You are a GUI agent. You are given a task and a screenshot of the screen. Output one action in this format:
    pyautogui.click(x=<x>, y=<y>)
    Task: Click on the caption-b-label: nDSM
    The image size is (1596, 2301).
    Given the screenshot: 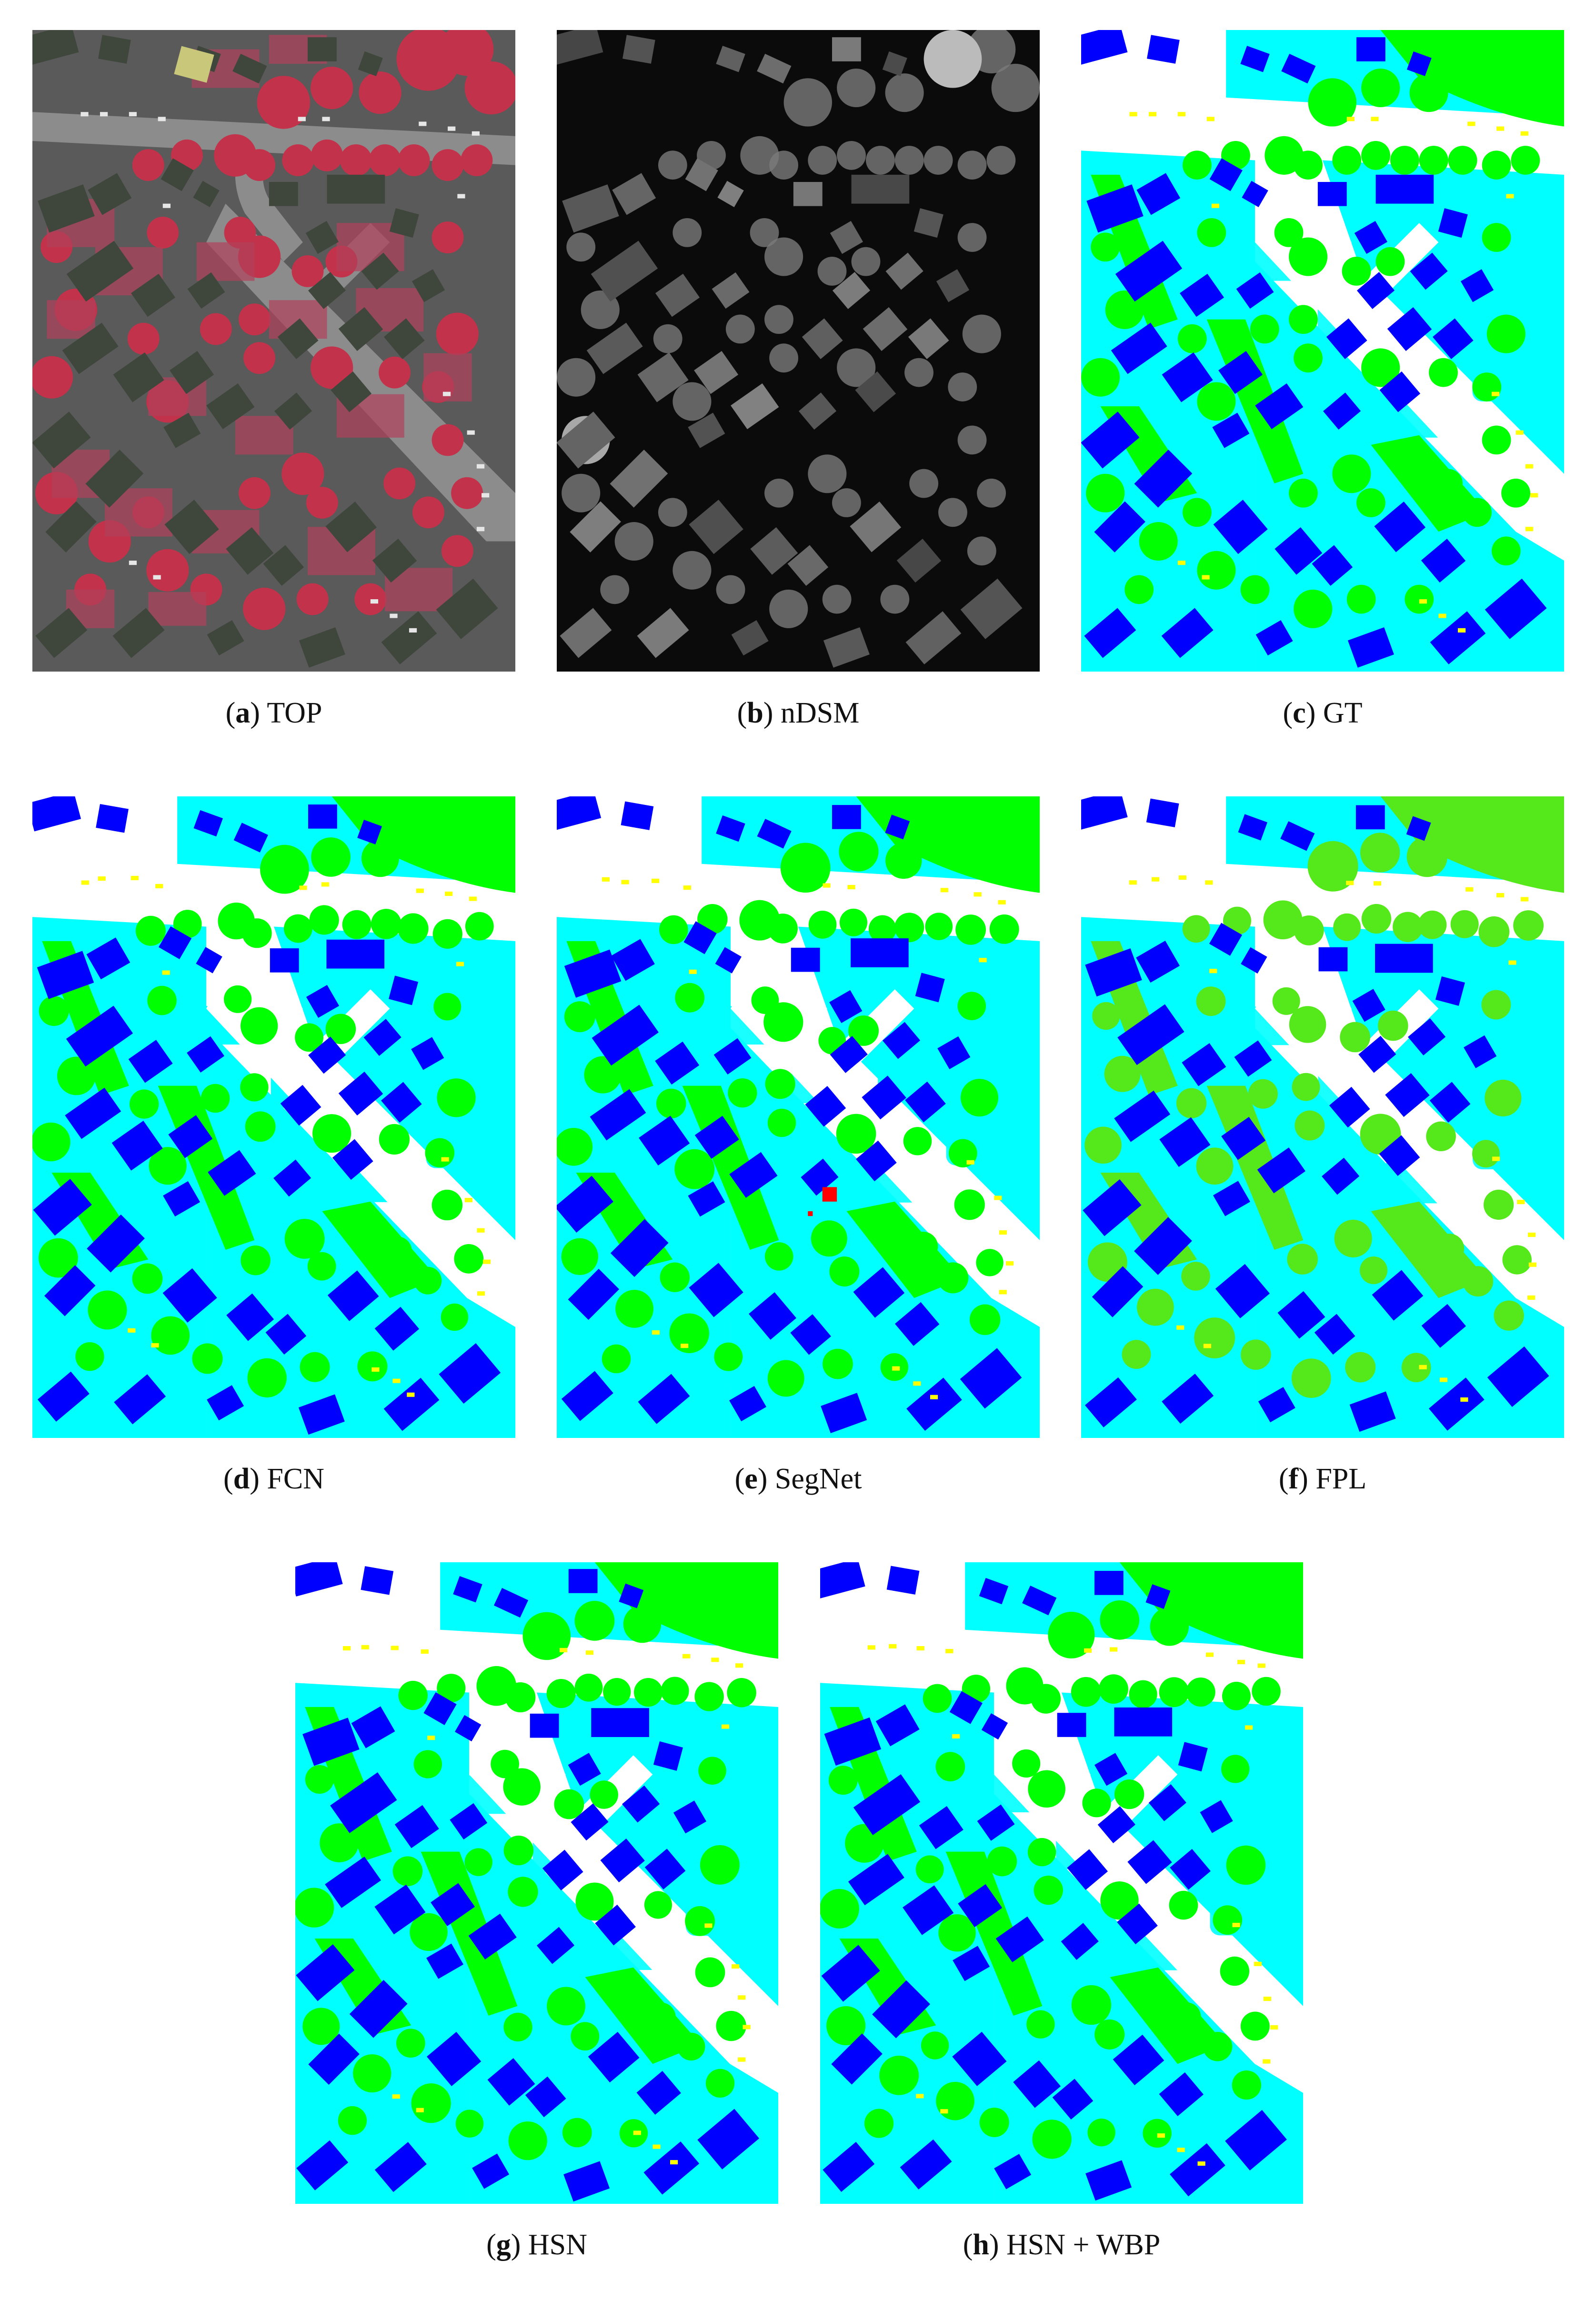 What is the action you would take?
    pyautogui.click(x=820, y=713)
    